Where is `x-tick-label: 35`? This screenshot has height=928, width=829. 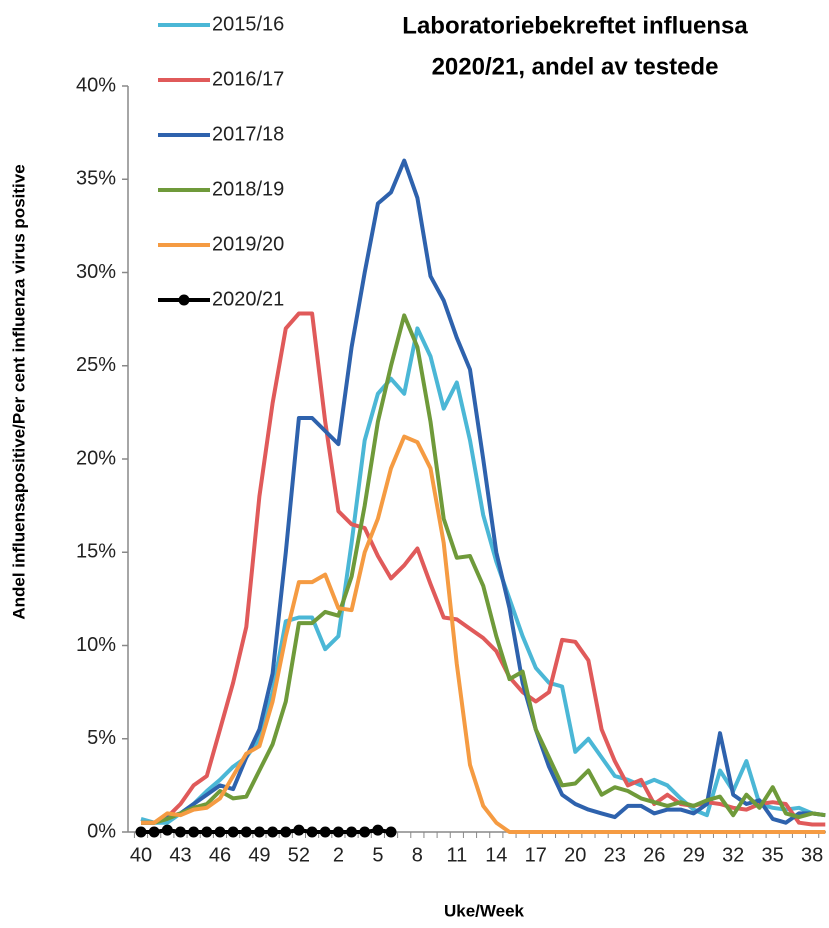 x-tick-label: 35 is located at coordinates (773, 855).